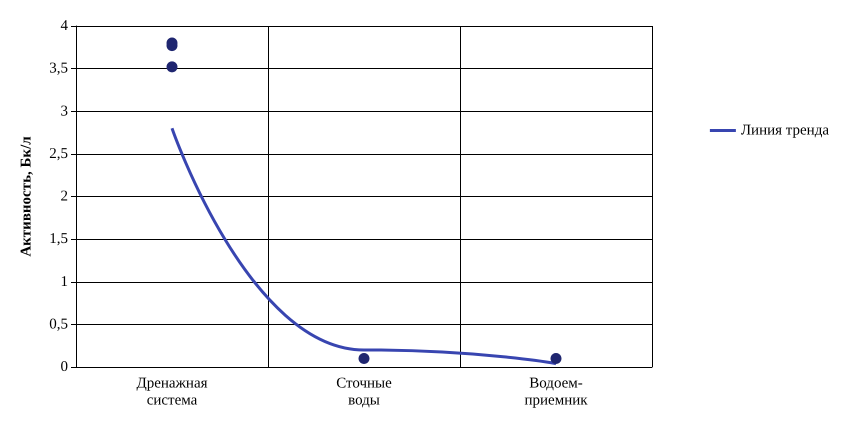  Describe the element at coordinates (64, 367) in the screenshot. I see `y-tick-label: 0` at that location.